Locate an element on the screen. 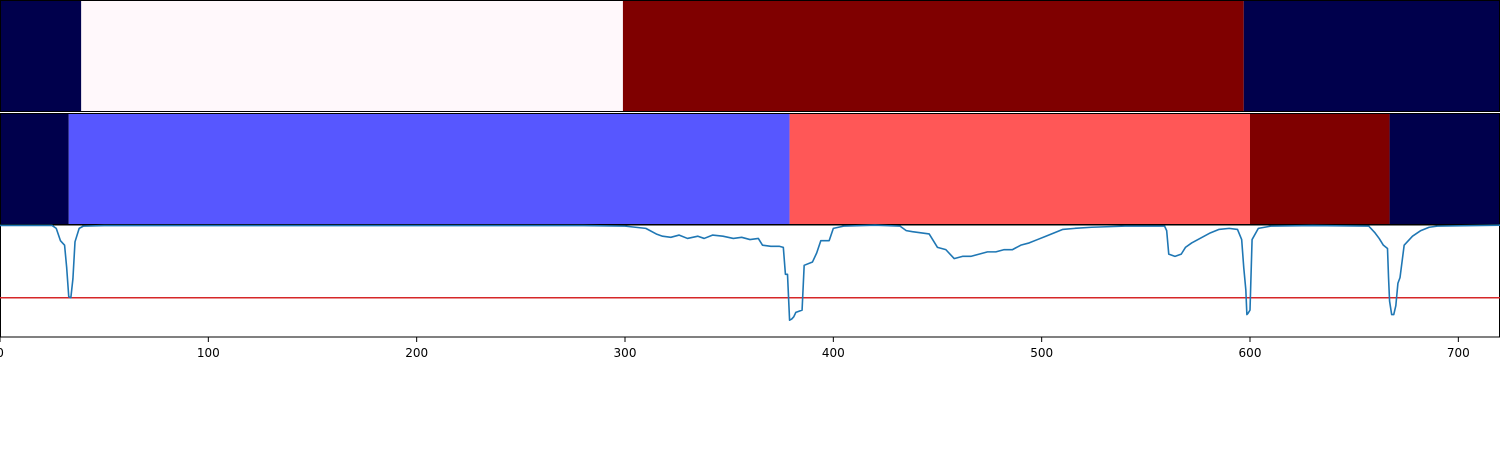  x-tick-label-5: 500 is located at coordinates (1041, 353).